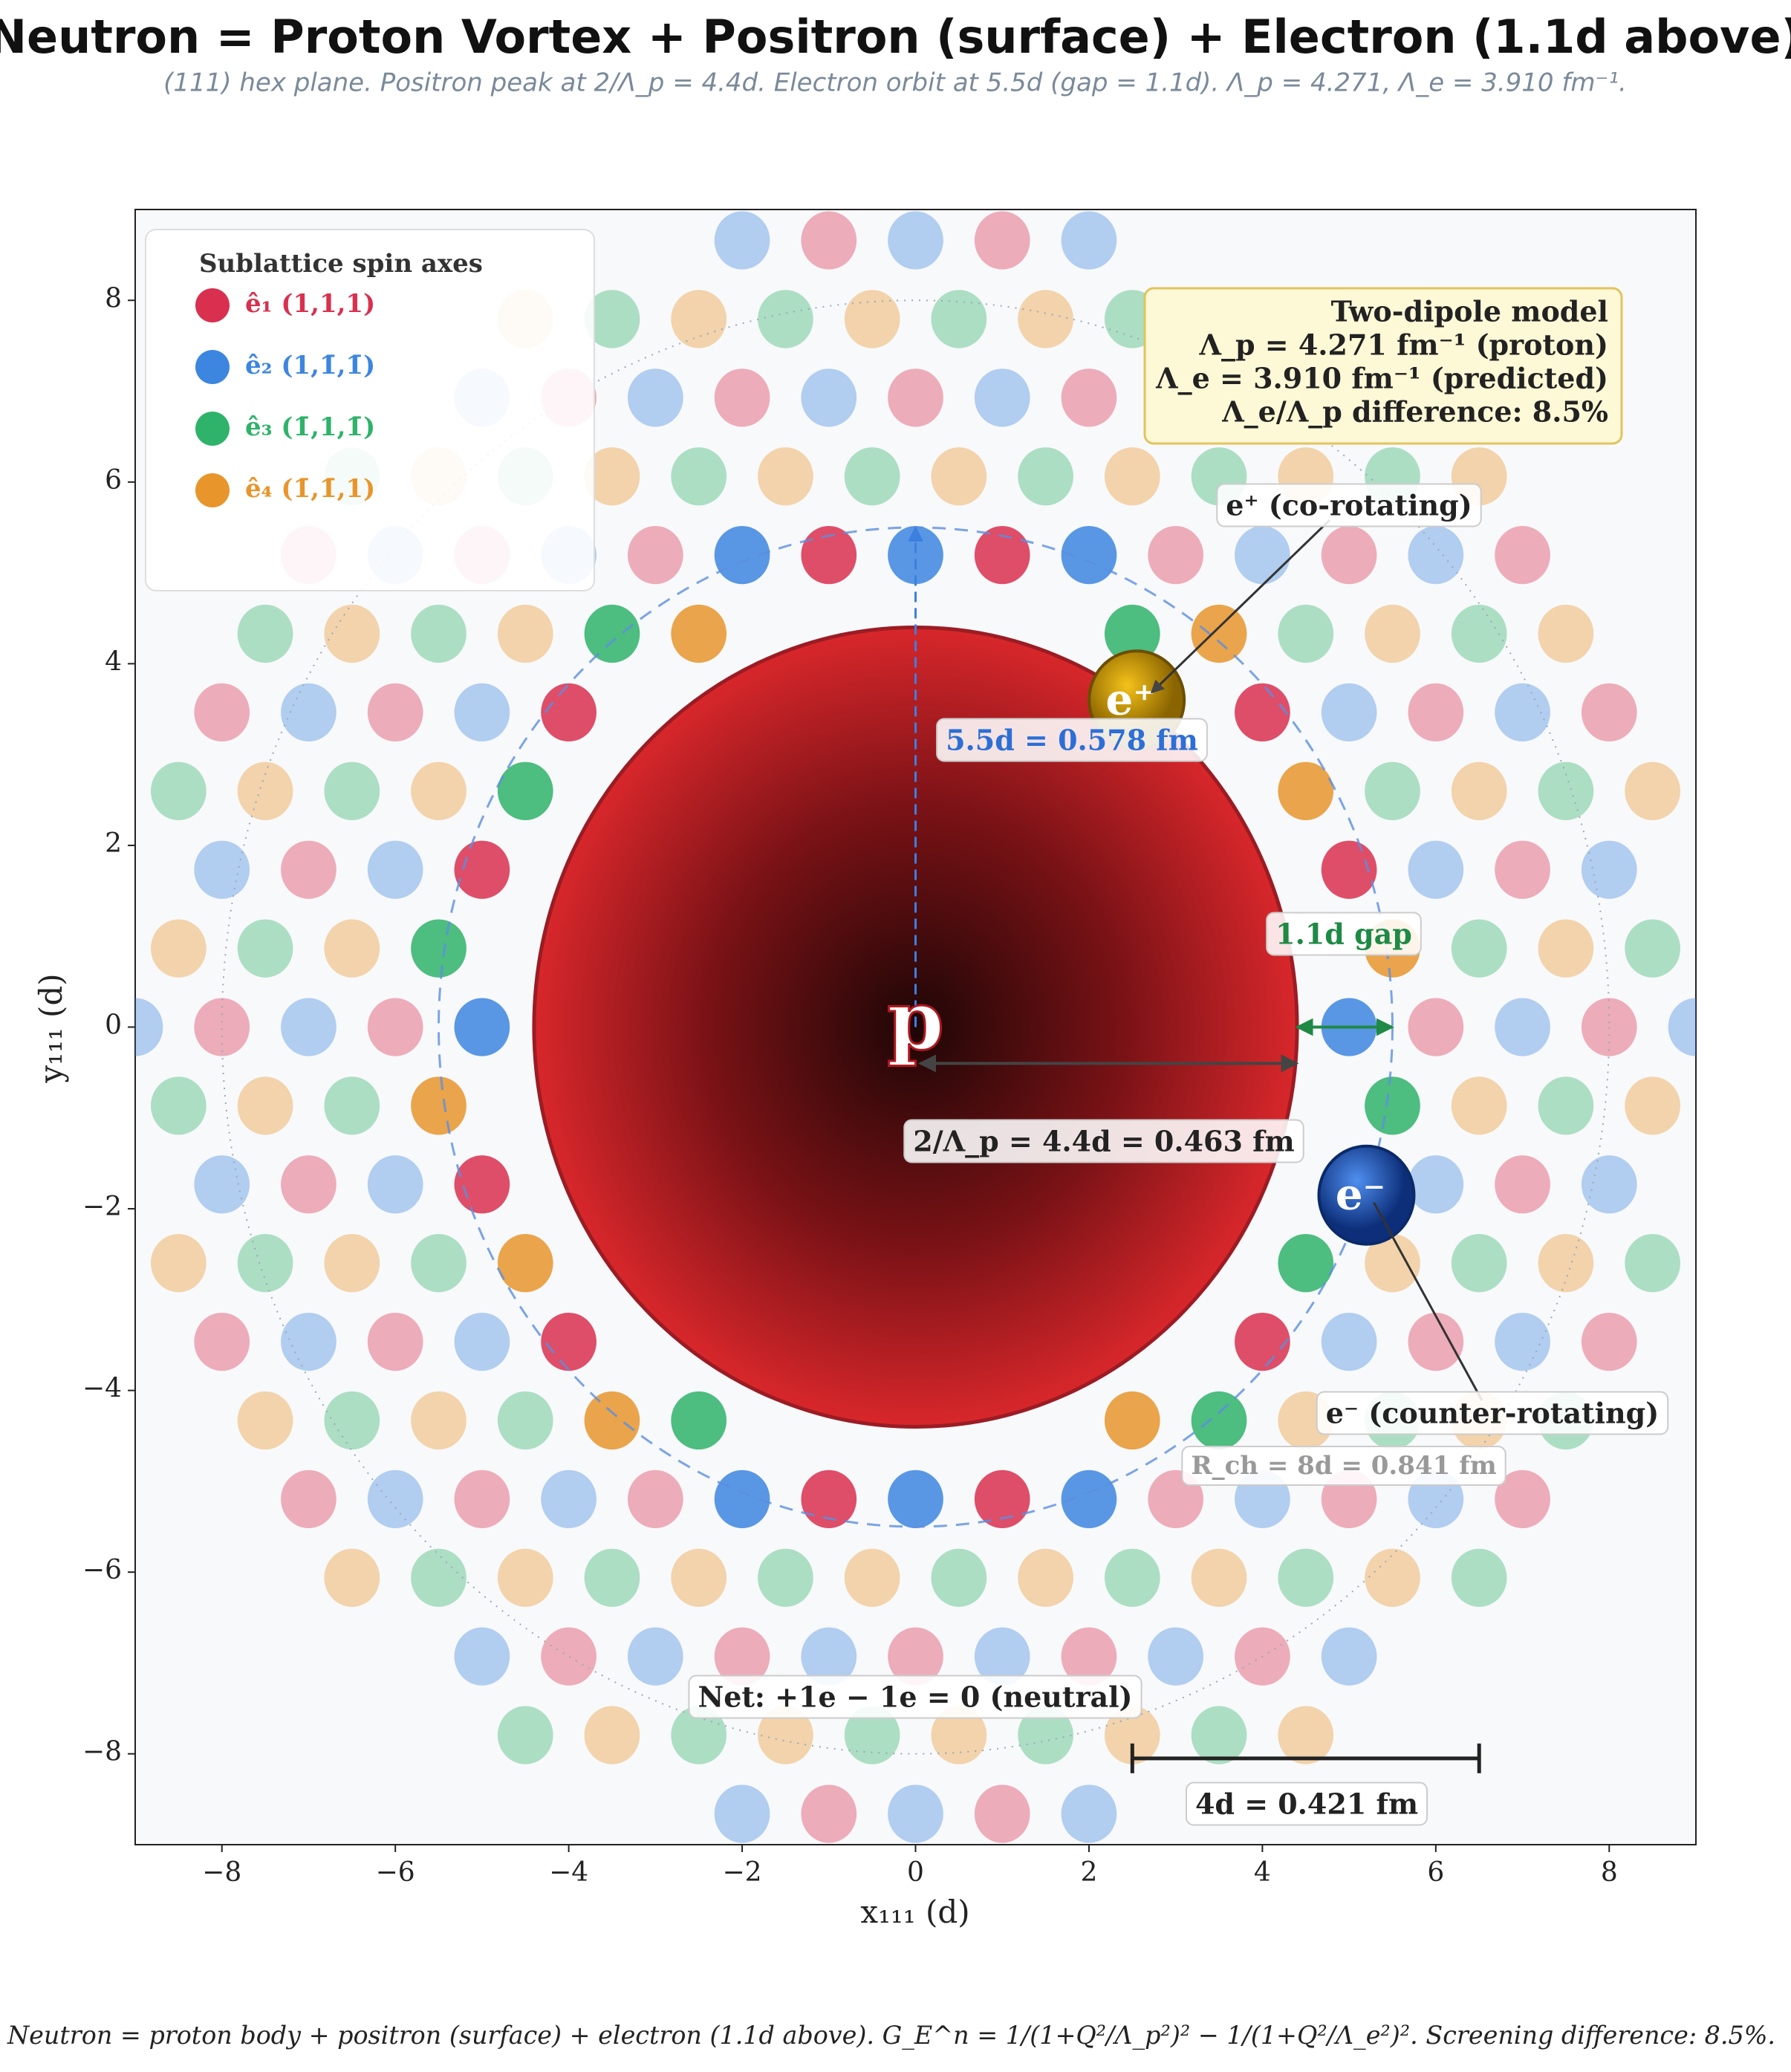 The height and width of the screenshot is (2072, 1791). Describe the element at coordinates (1366, 1195) in the screenshot. I see `electron` at that location.